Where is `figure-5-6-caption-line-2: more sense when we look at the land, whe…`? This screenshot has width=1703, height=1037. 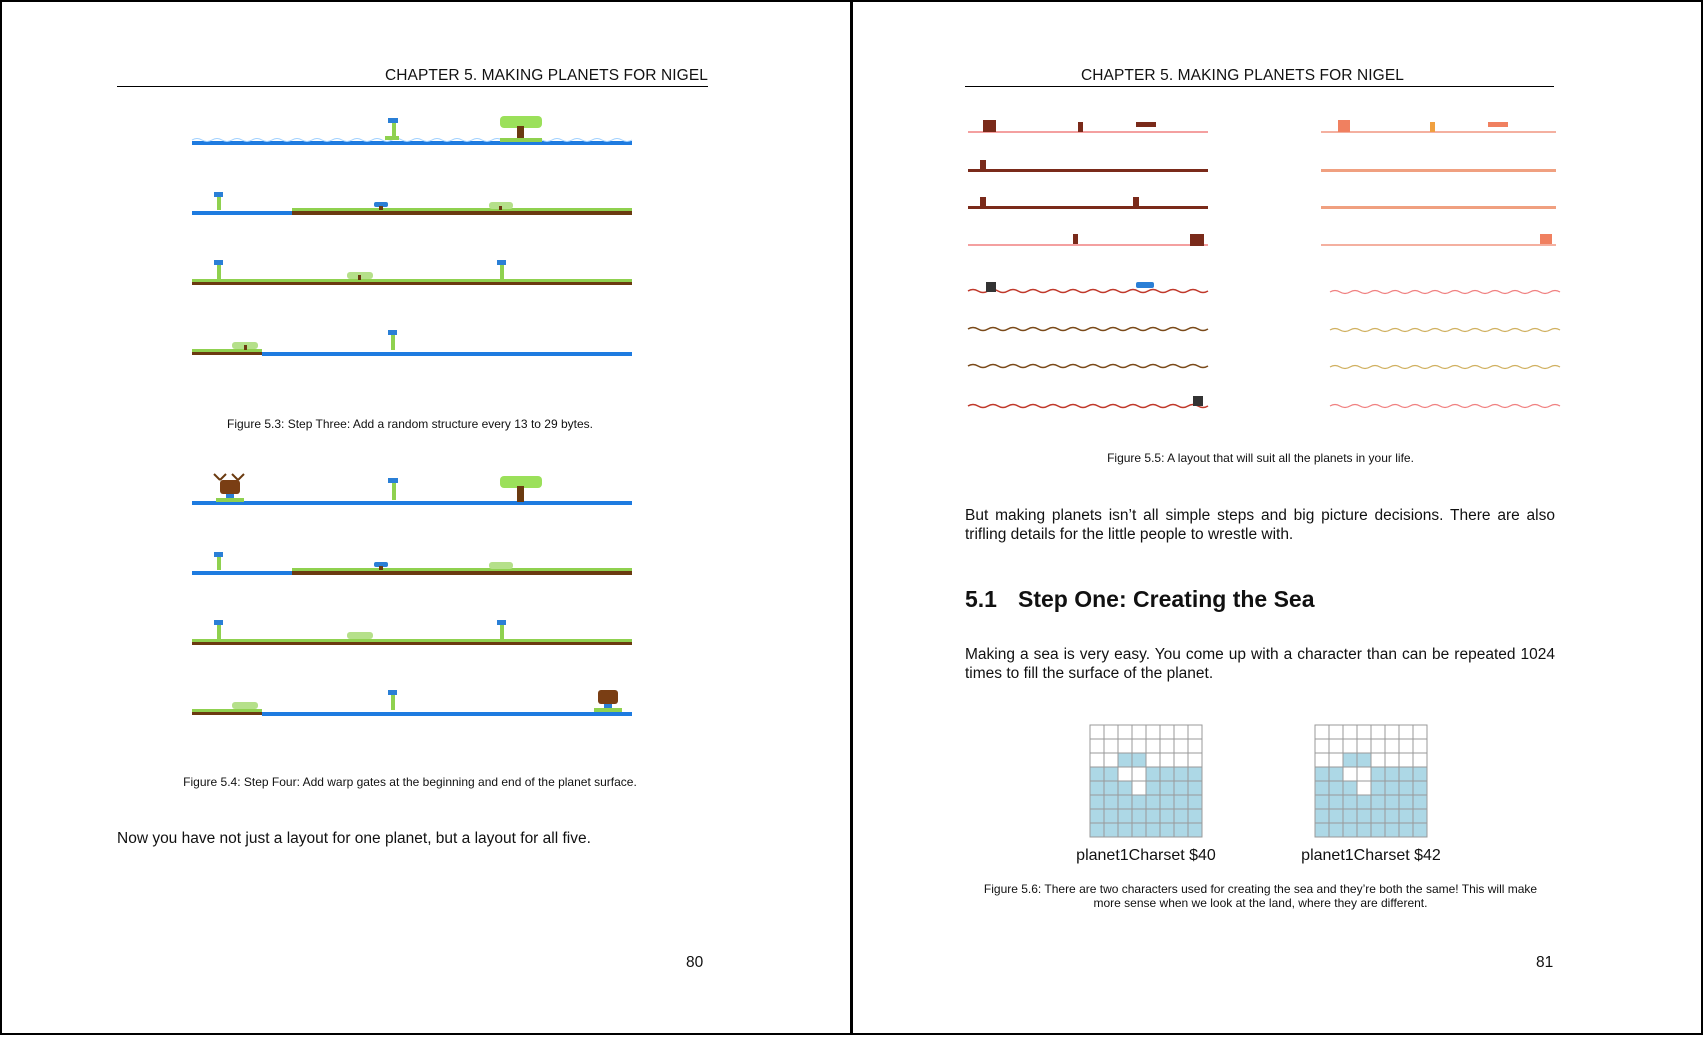
figure-5-6-caption-line-2: more sense when we look at the land, whe… is located at coordinates (1260, 903).